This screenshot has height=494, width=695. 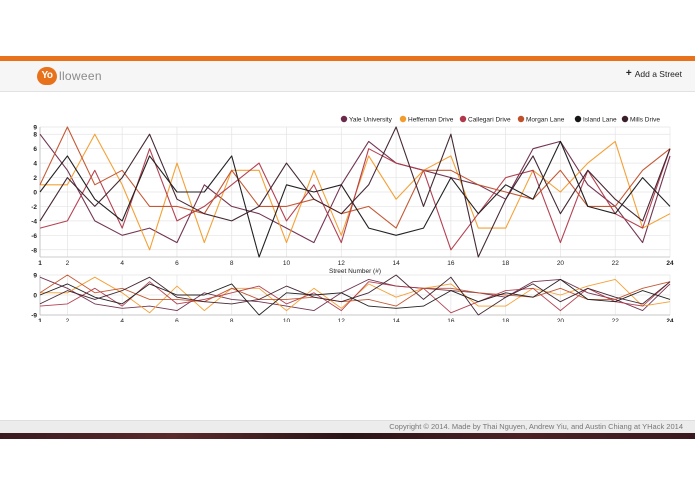 I want to click on series-line-morgan-lane, so click(x=355, y=290).